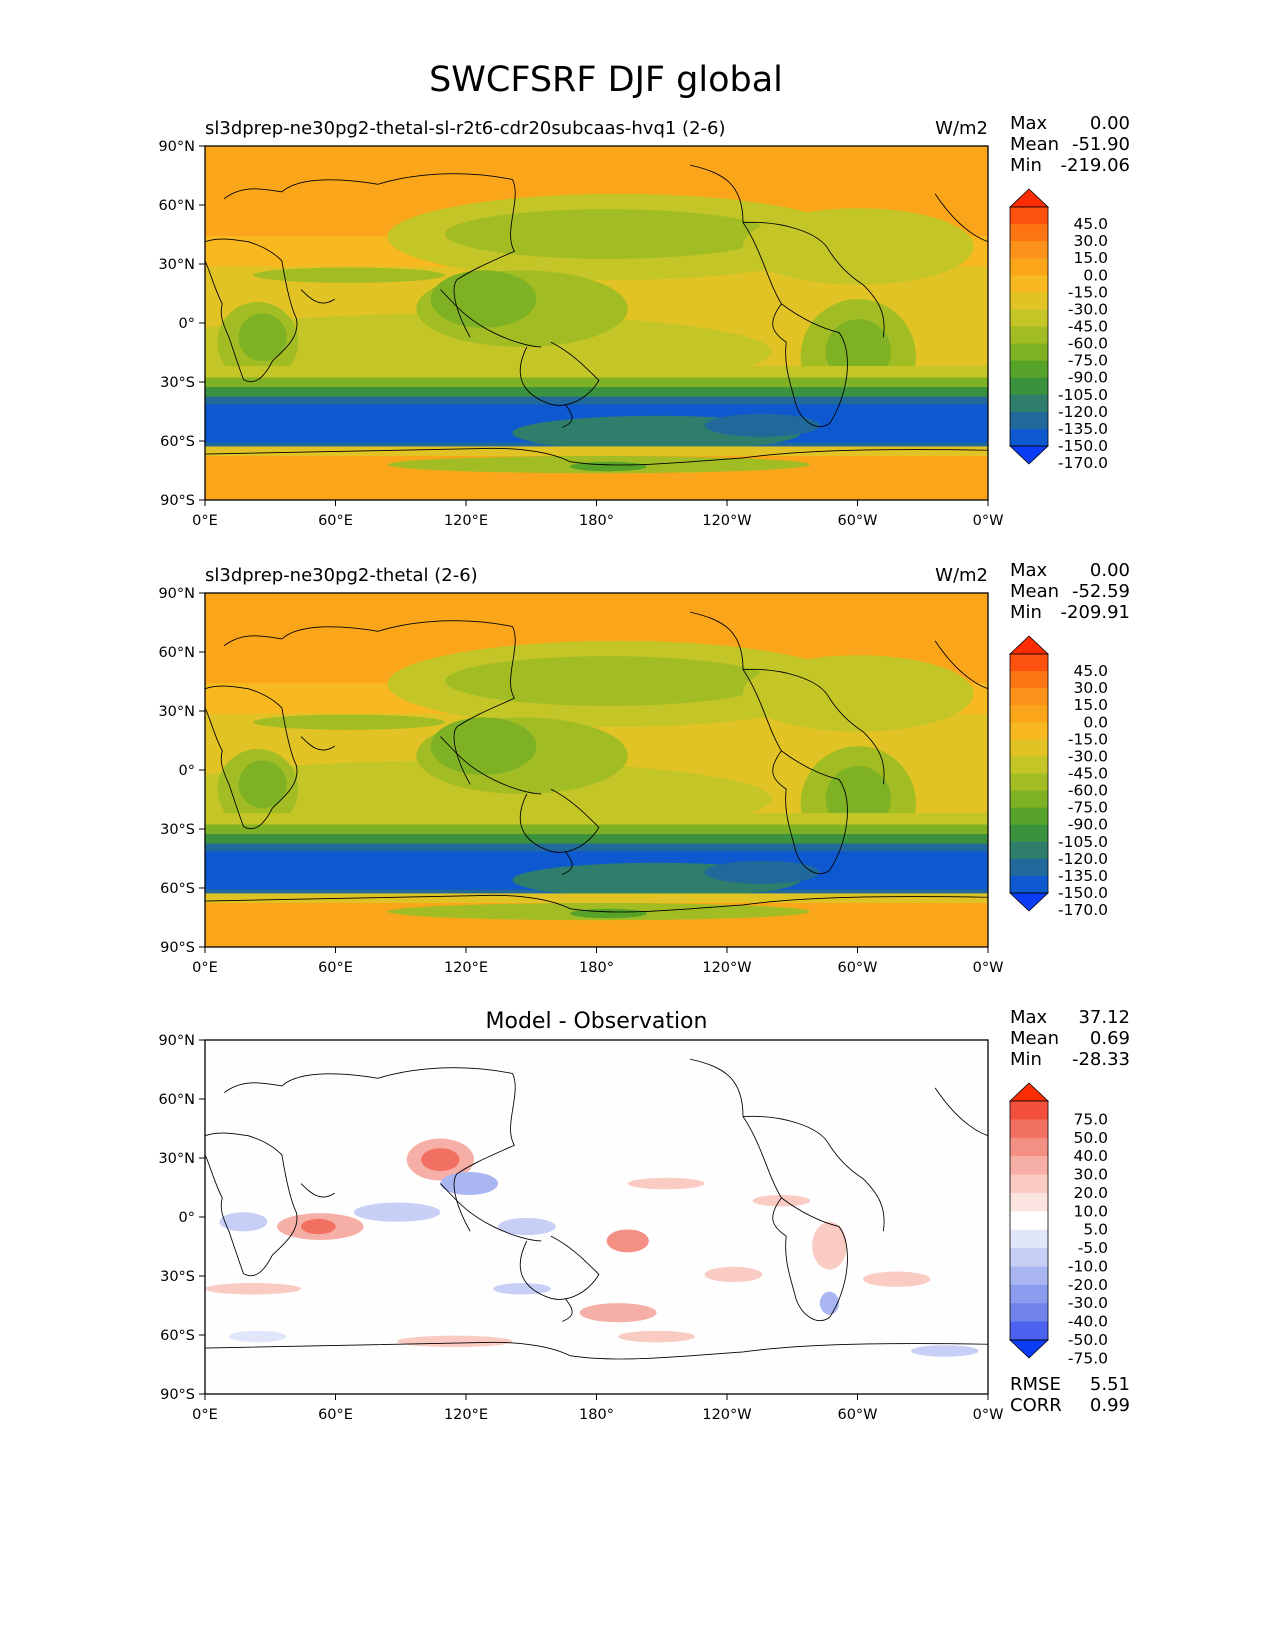 Image resolution: width=1275 pixels, height=1650 pixels. Describe the element at coordinates (596, 968) in the screenshot. I see `x-tick-label: 180°` at that location.